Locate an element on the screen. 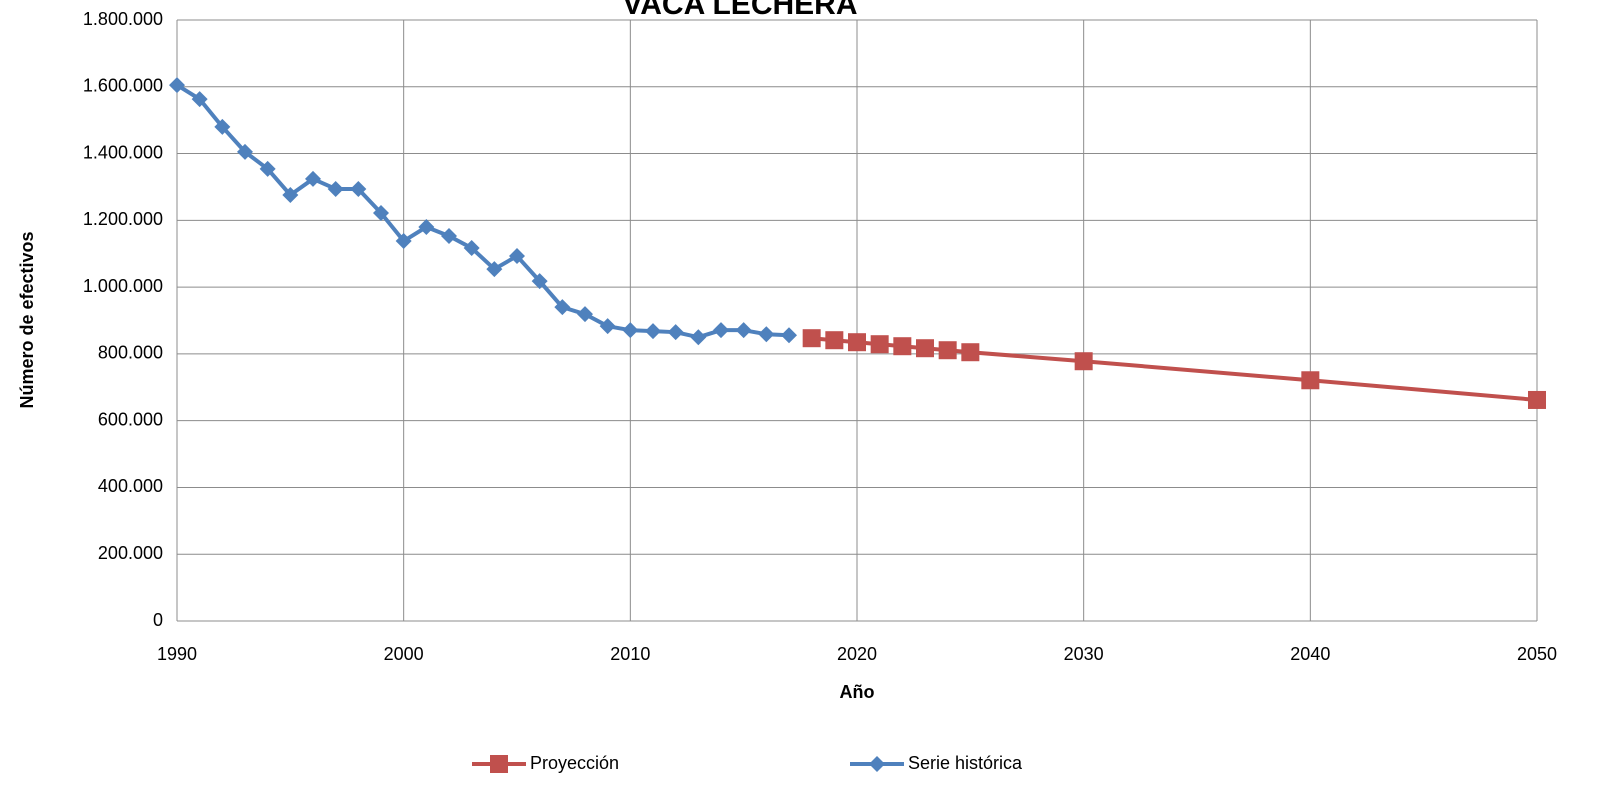  y-tick-label: 1.400.000 is located at coordinates (123, 152).